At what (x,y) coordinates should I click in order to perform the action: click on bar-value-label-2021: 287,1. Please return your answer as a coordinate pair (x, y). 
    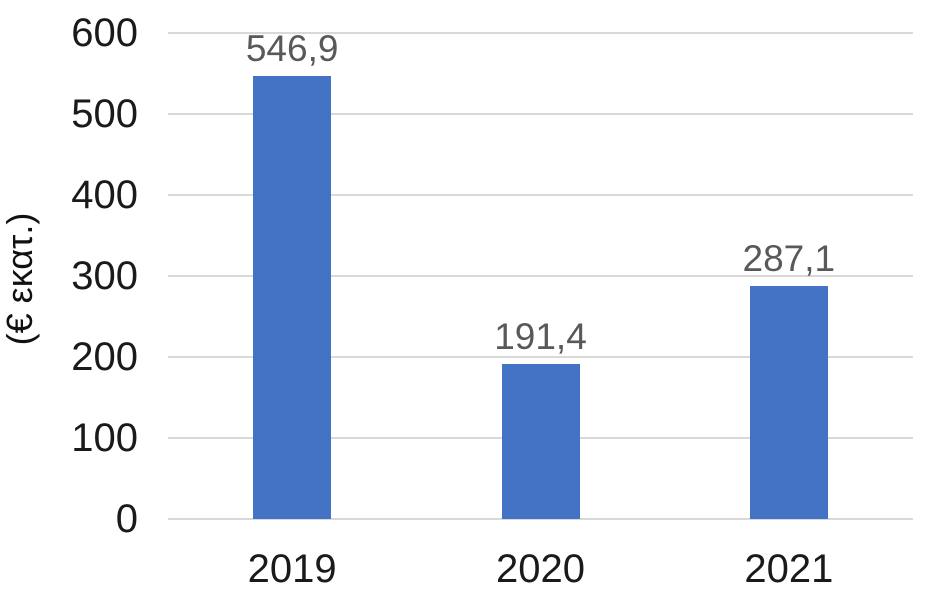
    Looking at the image, I should click on (789, 259).